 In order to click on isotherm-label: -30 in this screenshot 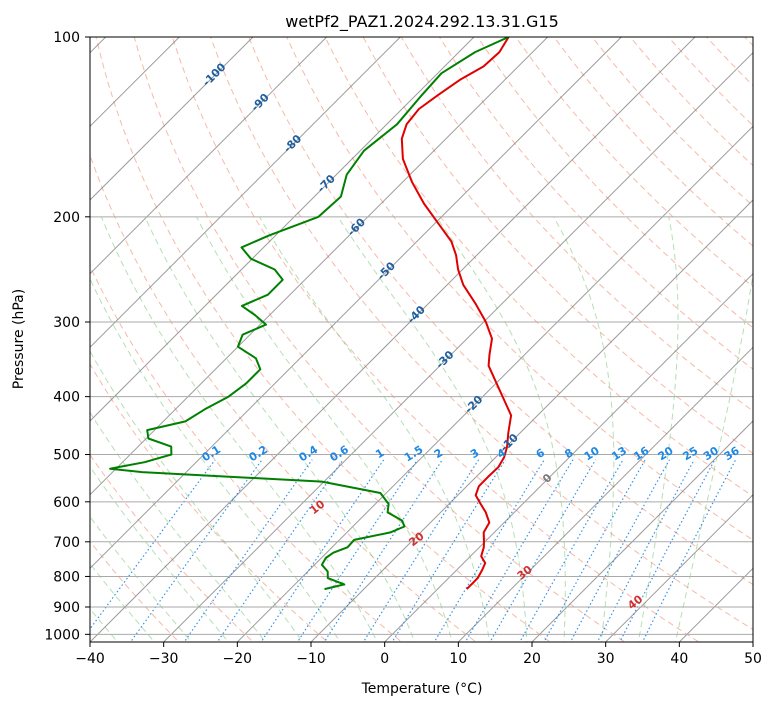, I will do `click(444, 359)`.